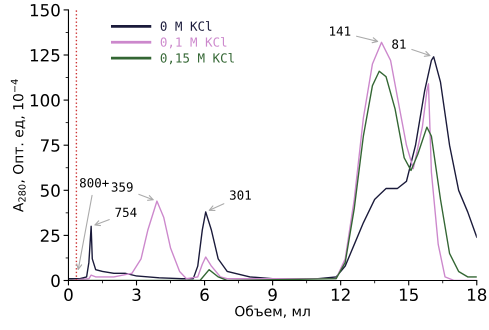 This screenshot has height=330, width=489. Describe the element at coordinates (272, 295) in the screenshot. I see `x-tick-label: 9` at that location.